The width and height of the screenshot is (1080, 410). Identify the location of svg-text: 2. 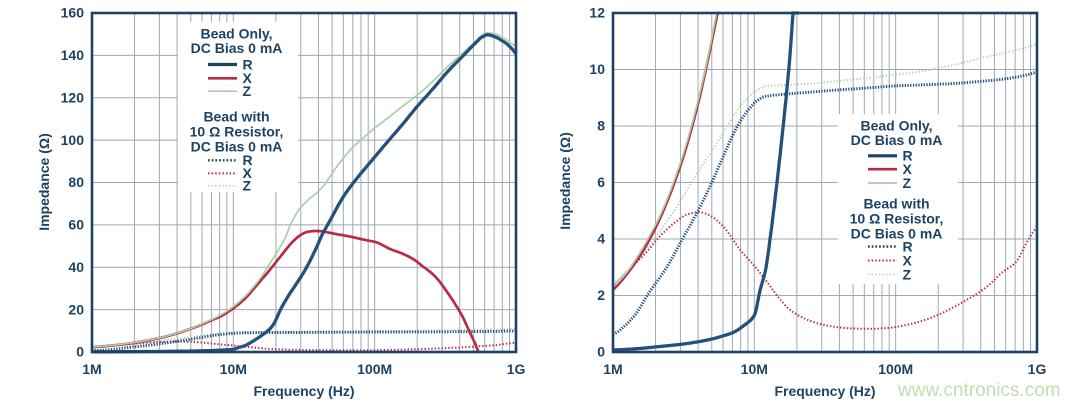
(601, 295).